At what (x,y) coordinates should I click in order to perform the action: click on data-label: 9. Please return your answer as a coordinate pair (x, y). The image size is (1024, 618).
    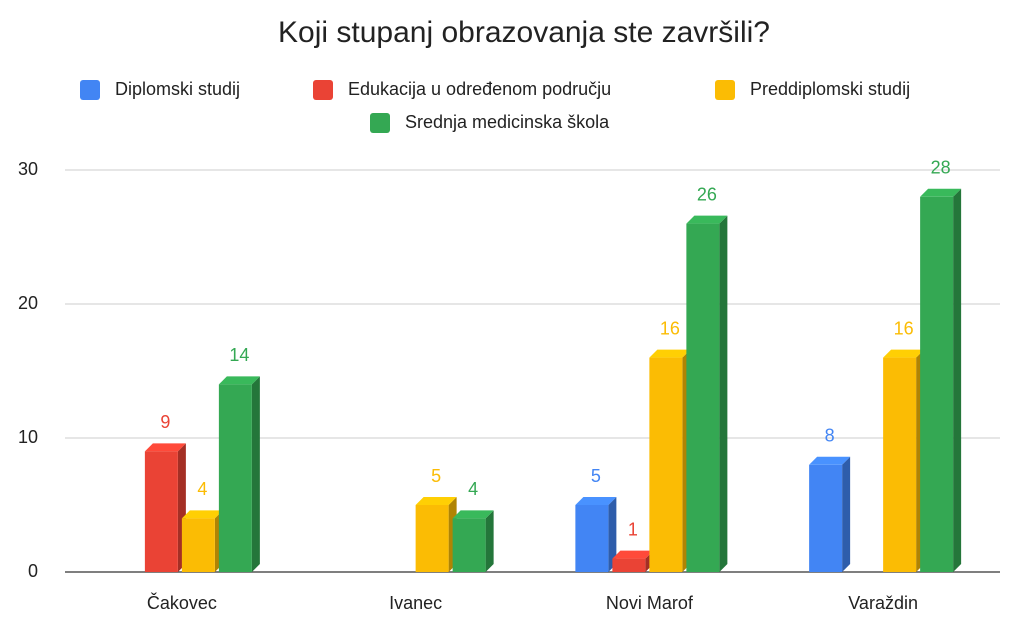
    Looking at the image, I should click on (165, 422).